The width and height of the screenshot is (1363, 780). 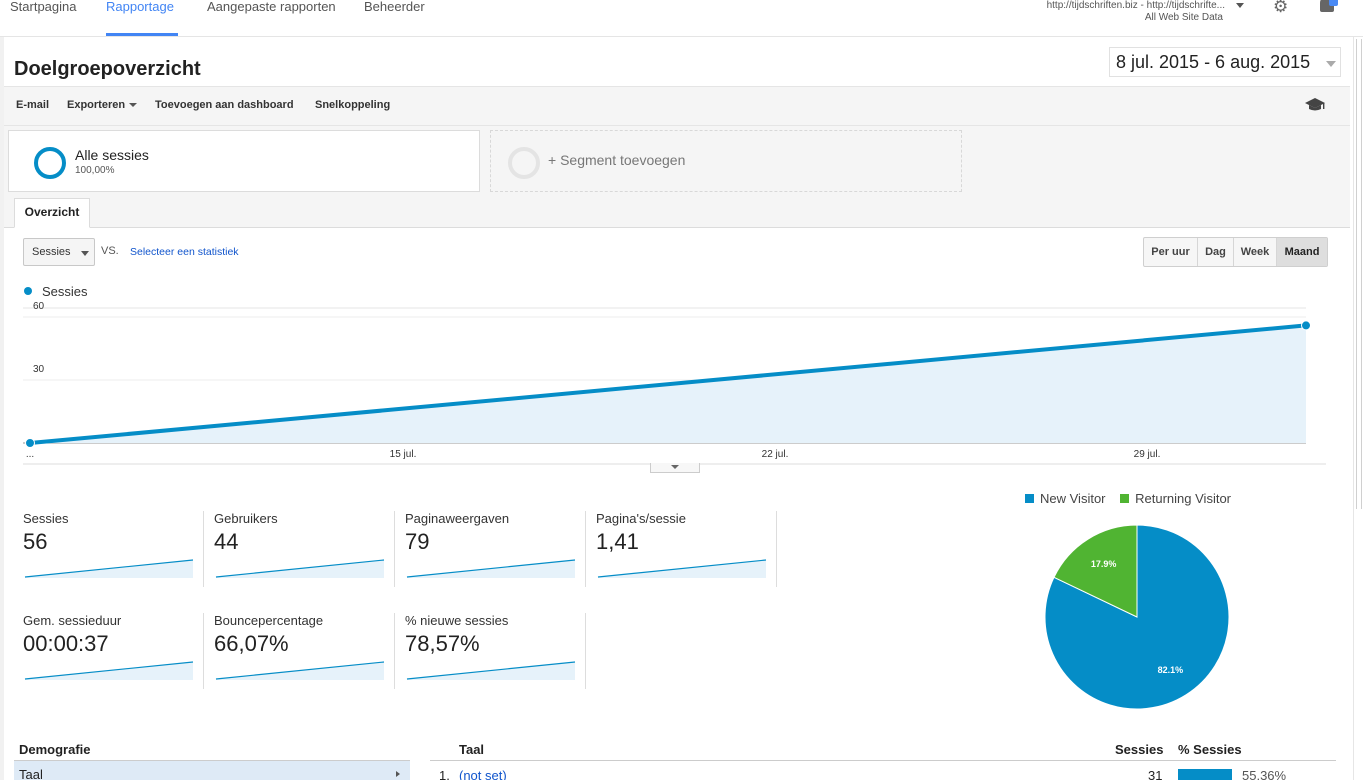 What do you see at coordinates (2, 408) in the screenshot?
I see `left-edge` at bounding box center [2, 408].